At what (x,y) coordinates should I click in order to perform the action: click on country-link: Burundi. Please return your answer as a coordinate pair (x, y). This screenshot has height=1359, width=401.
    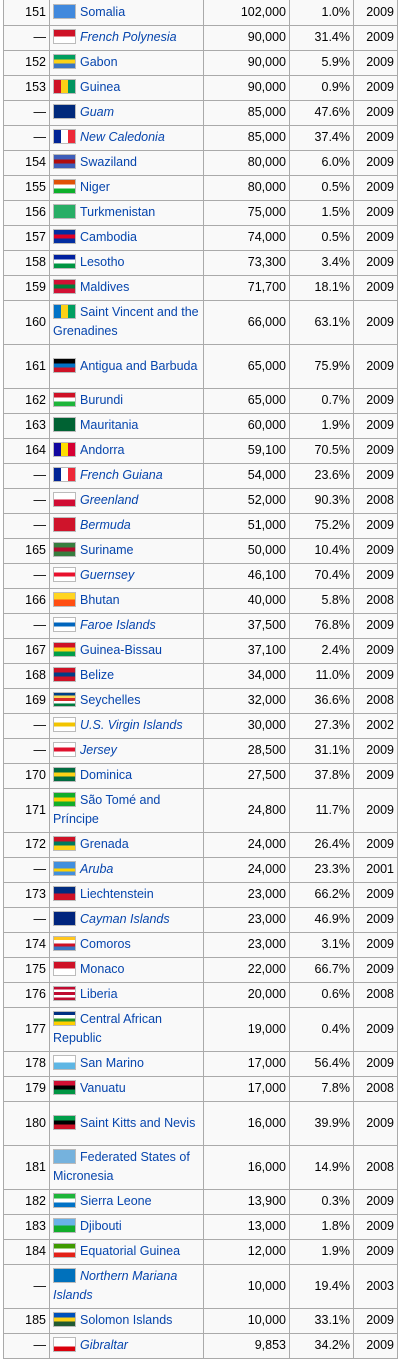
    Looking at the image, I should click on (102, 400).